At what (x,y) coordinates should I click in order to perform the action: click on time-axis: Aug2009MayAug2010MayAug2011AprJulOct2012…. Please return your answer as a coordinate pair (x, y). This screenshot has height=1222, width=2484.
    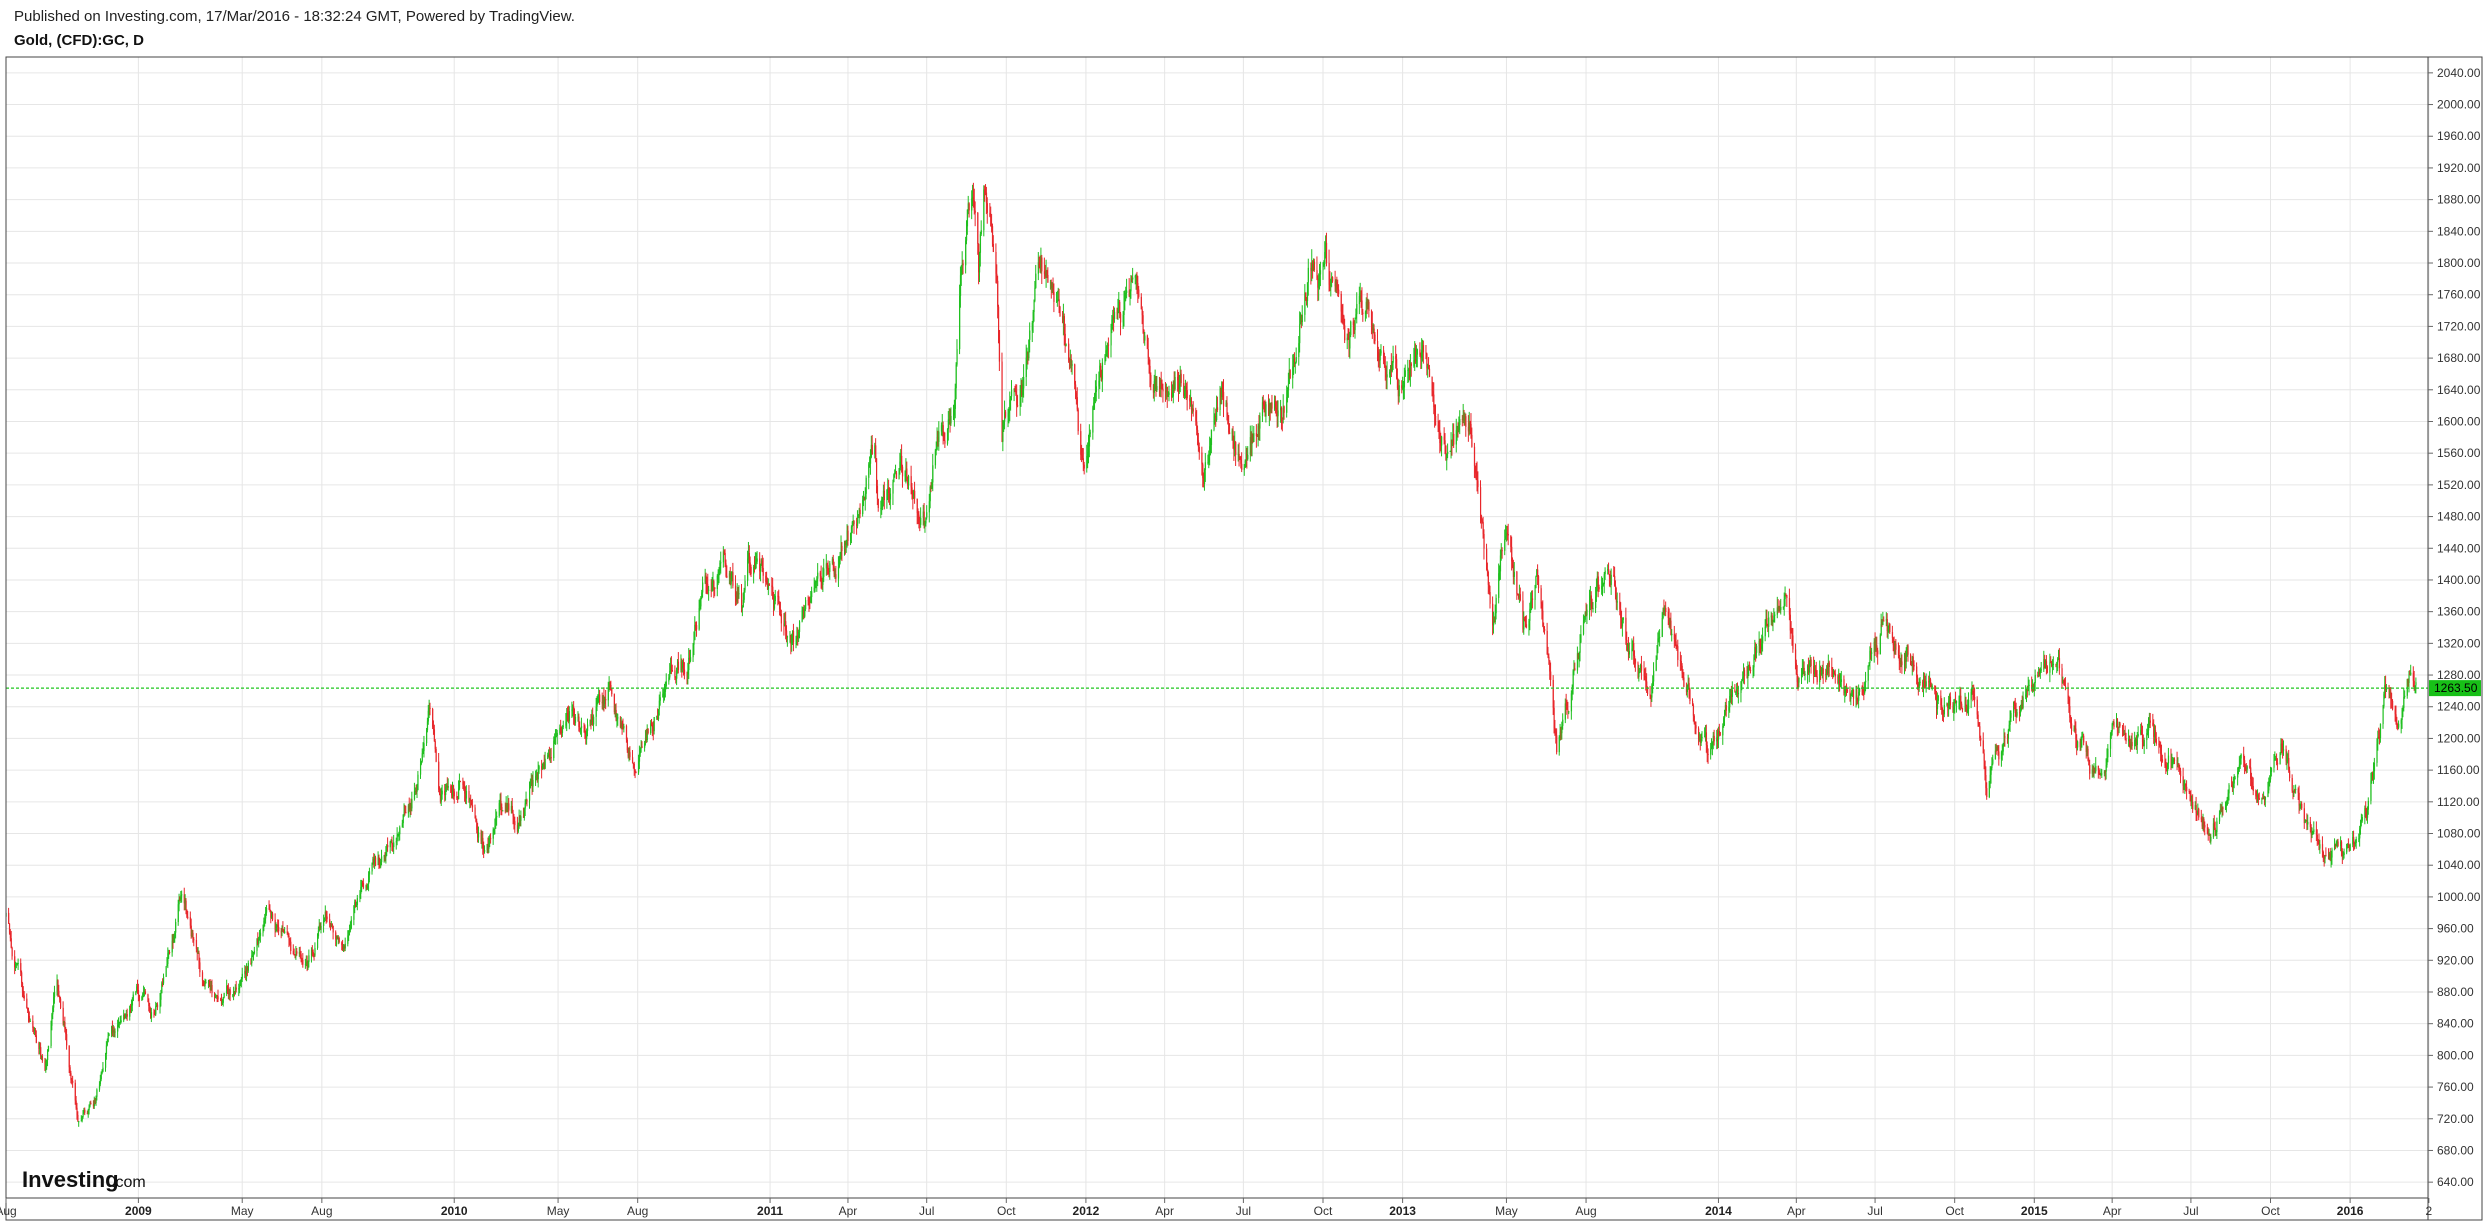
    Looking at the image, I should click on (1216, 1207).